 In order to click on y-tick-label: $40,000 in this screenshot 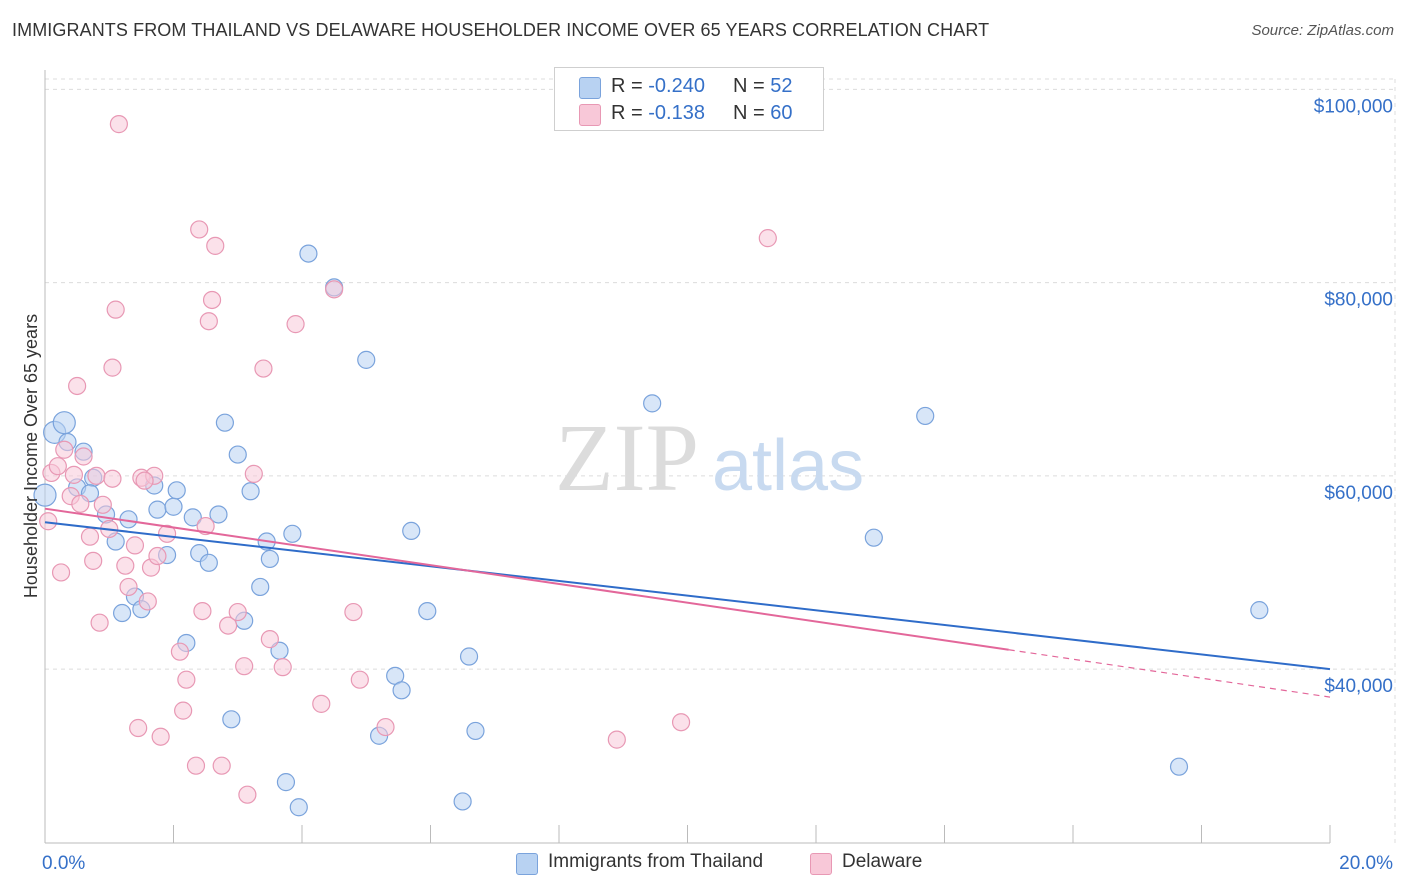, I will do `click(1358, 686)`.